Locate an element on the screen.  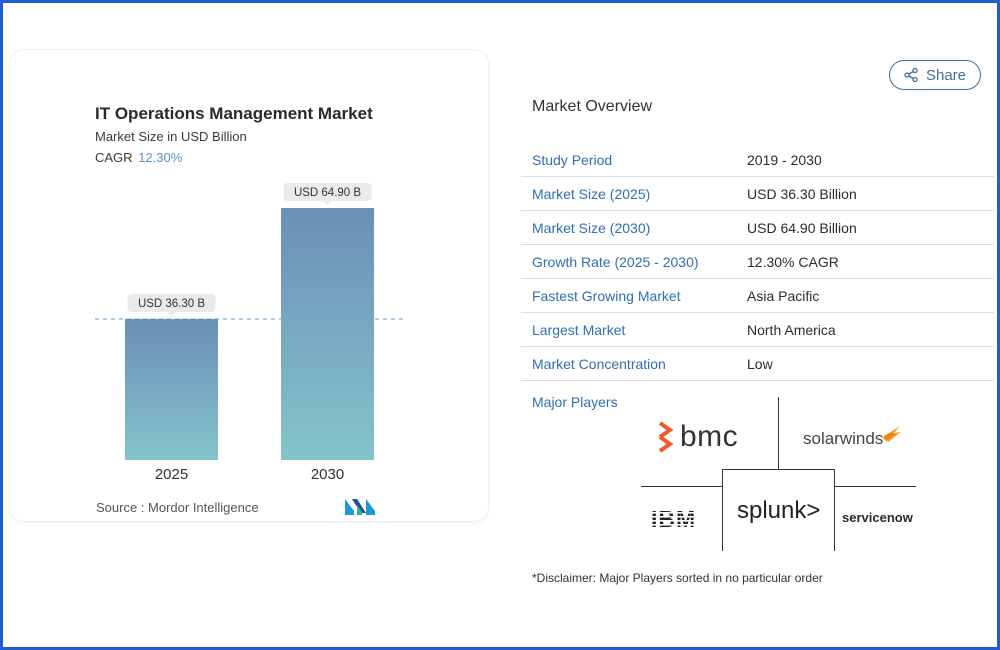
share-icon is located at coordinates (911, 75).